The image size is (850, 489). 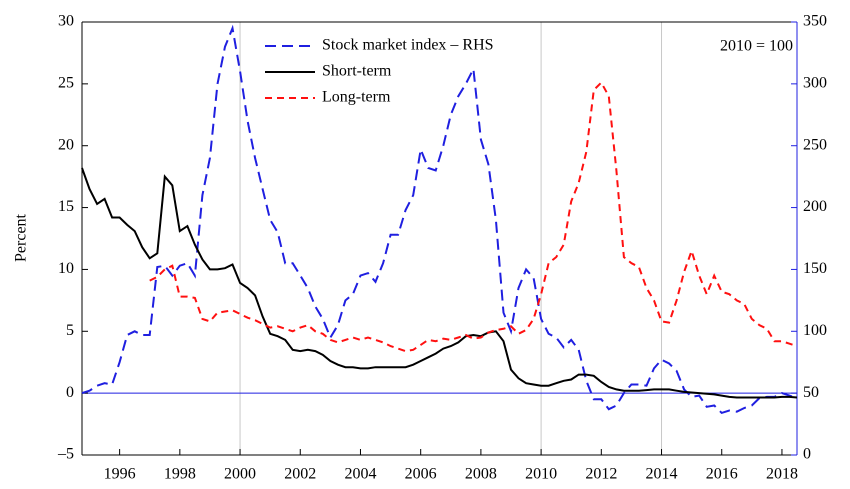 What do you see at coordinates (662, 474) in the screenshot?
I see `x-tick-label: 2014` at bounding box center [662, 474].